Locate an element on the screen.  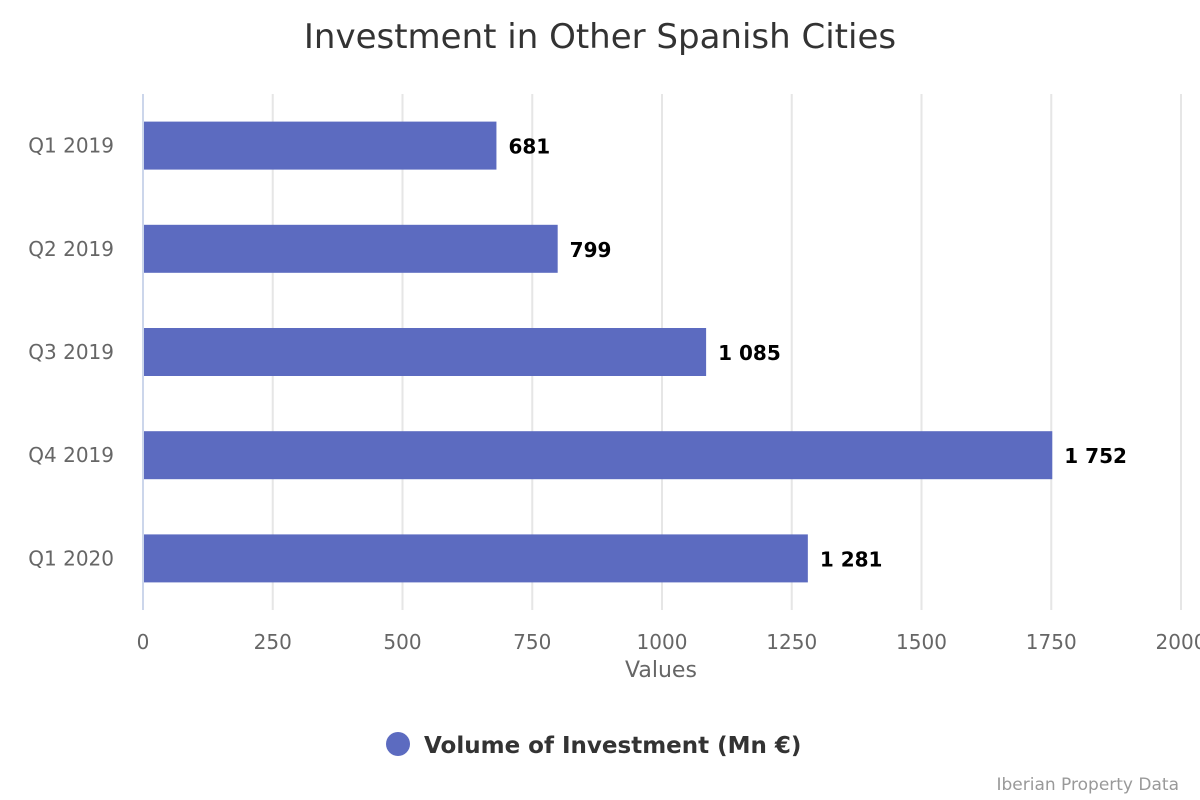
x-tick-label: 250 is located at coordinates (273, 642).